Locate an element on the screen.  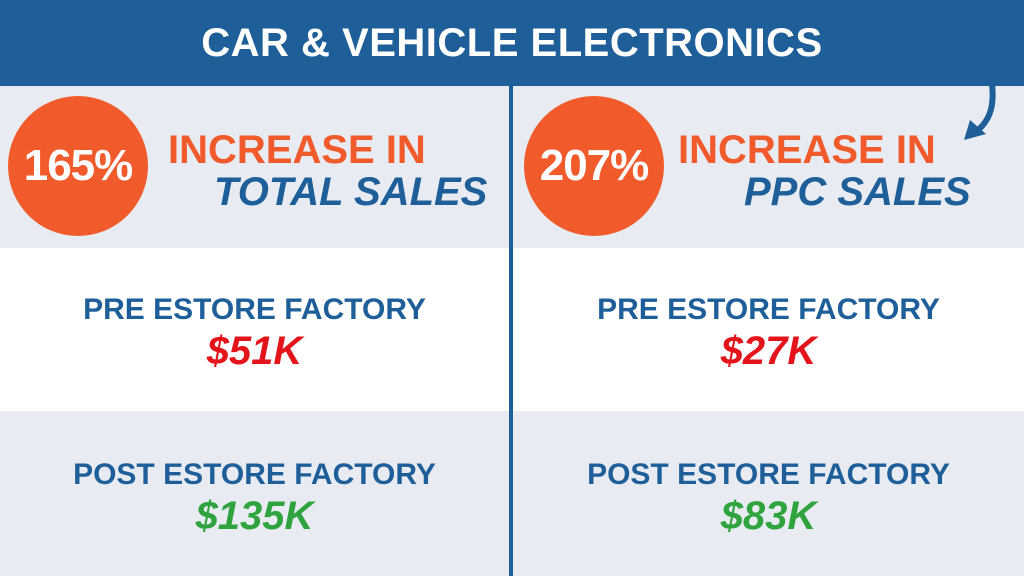
left-pre-label: PRE ESTORE FACTORY is located at coordinates (254, 309).